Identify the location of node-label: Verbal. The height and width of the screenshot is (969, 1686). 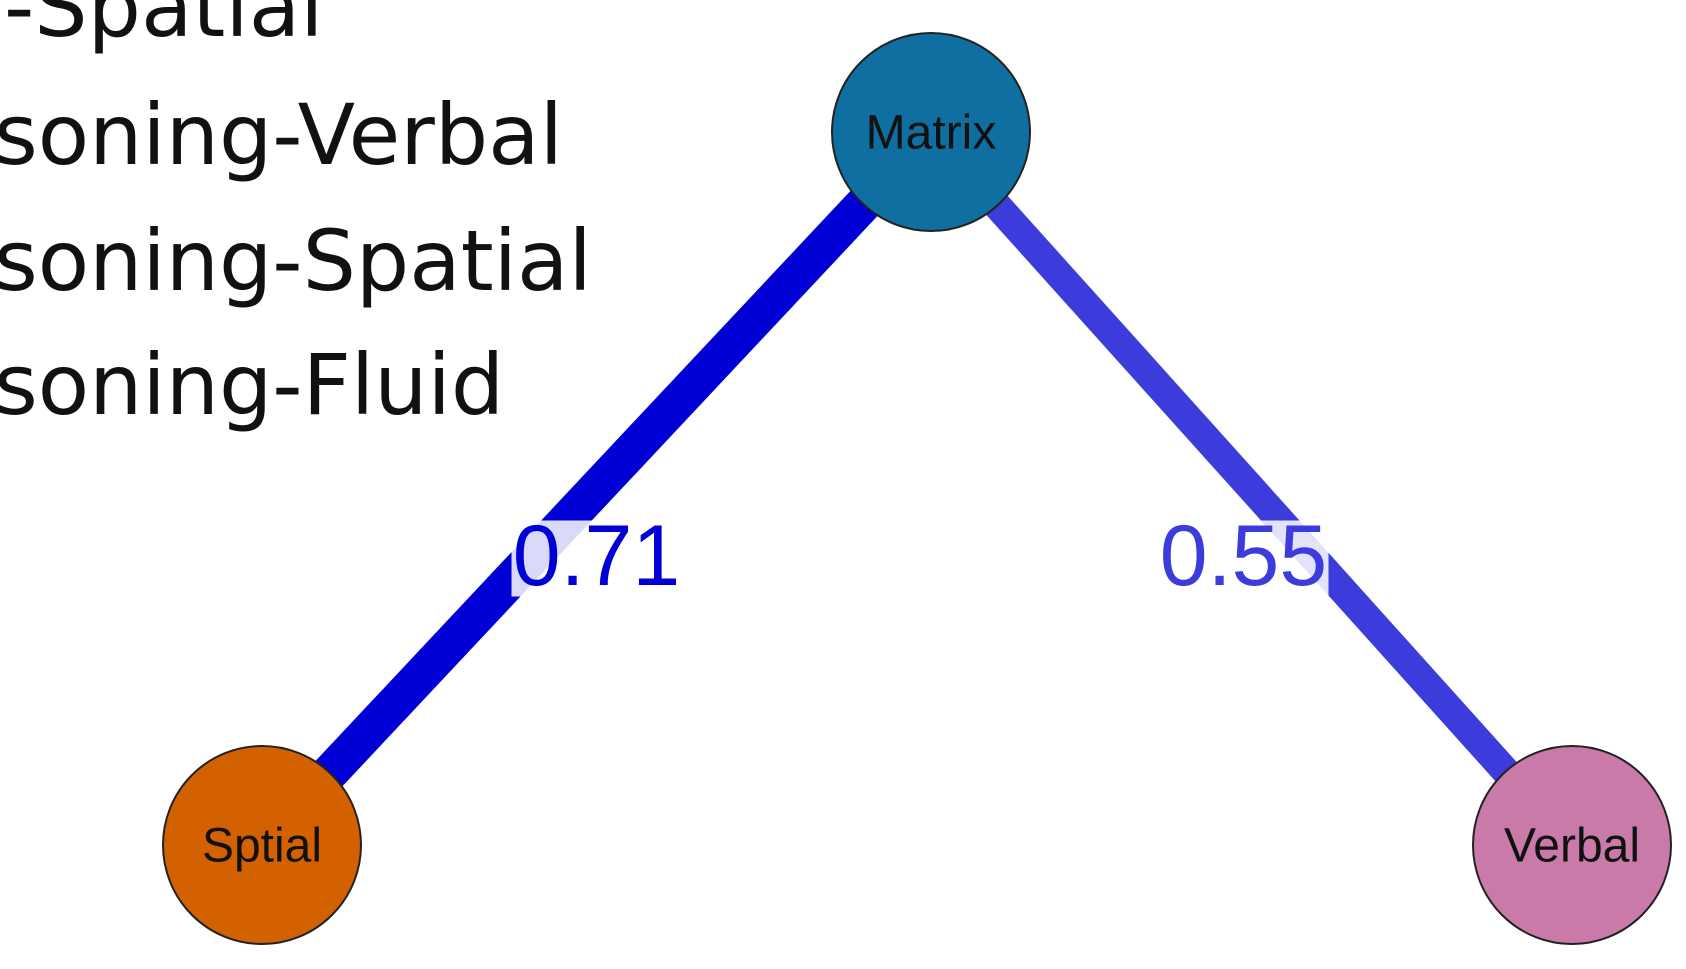
(1572, 846).